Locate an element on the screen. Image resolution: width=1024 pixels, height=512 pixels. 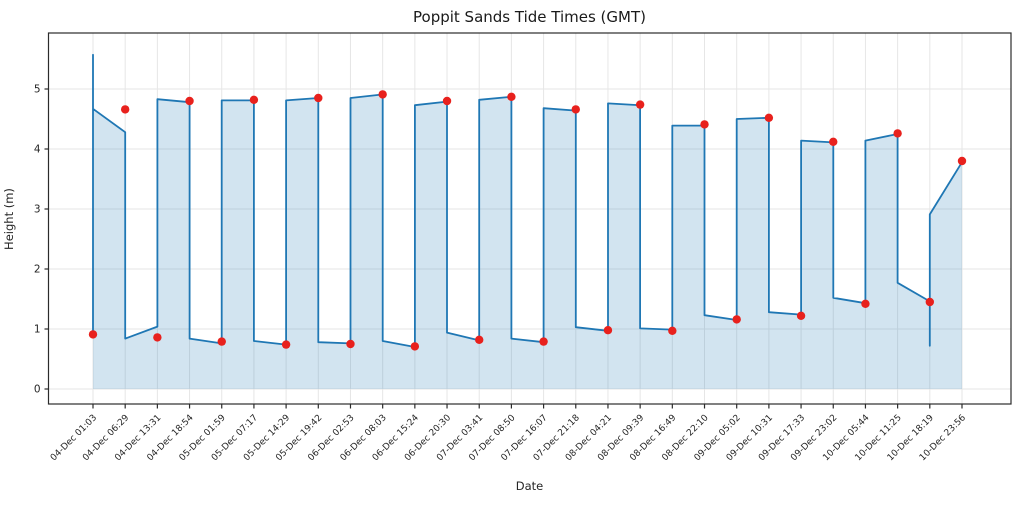
y-tick-label: 0 is located at coordinates (37, 390).